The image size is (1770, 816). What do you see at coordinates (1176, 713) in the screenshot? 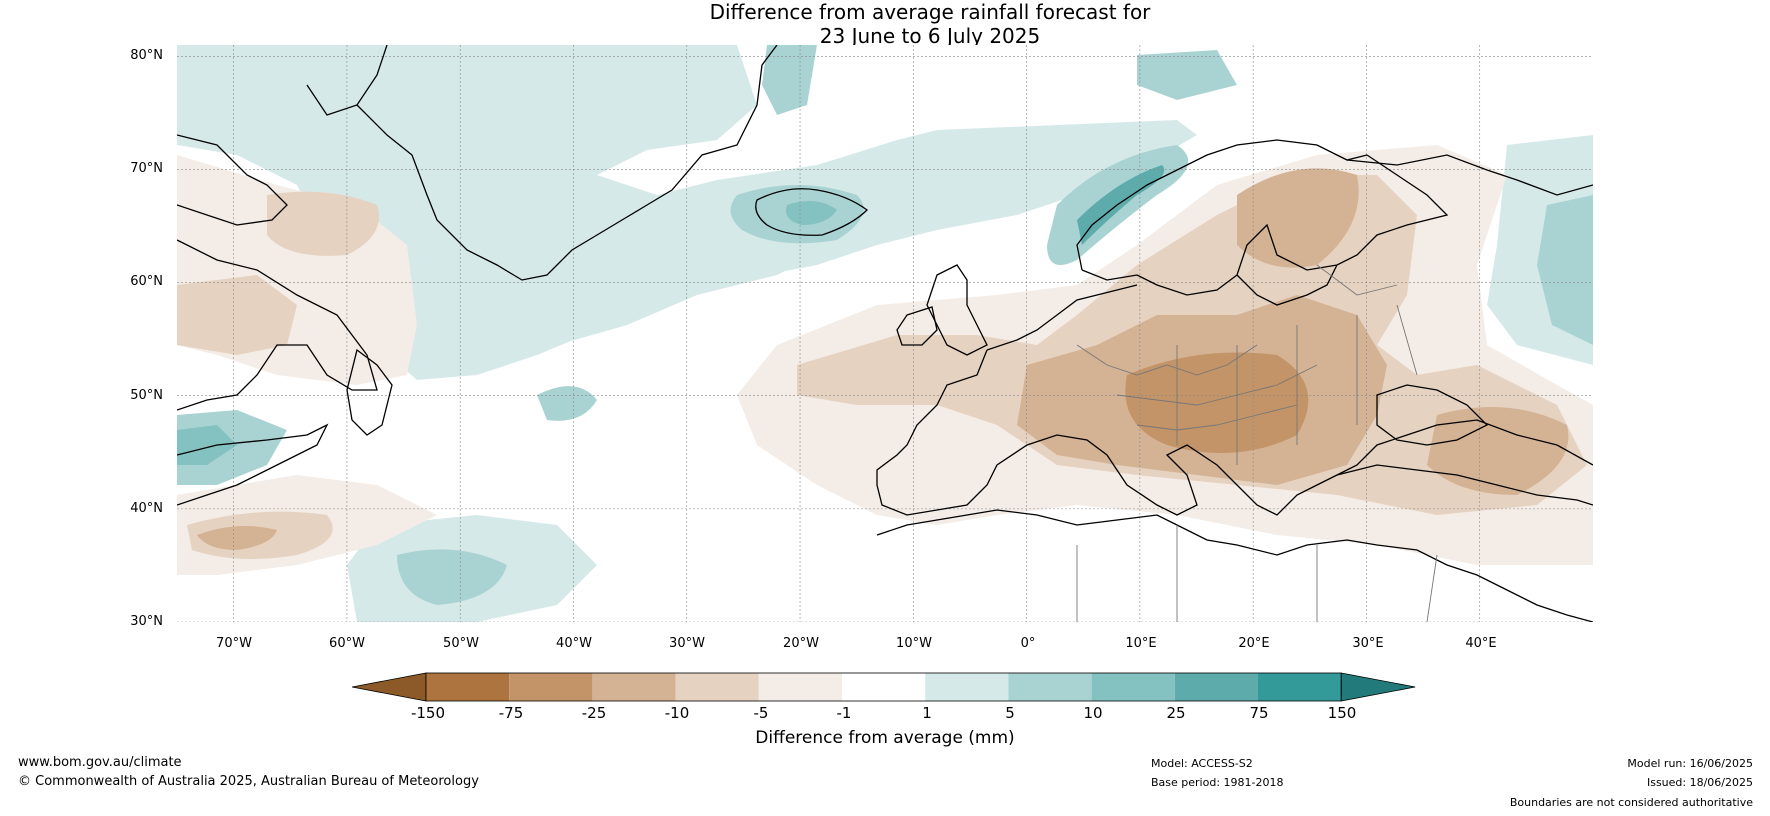
I see `colorbar-tick-25: 25` at bounding box center [1176, 713].